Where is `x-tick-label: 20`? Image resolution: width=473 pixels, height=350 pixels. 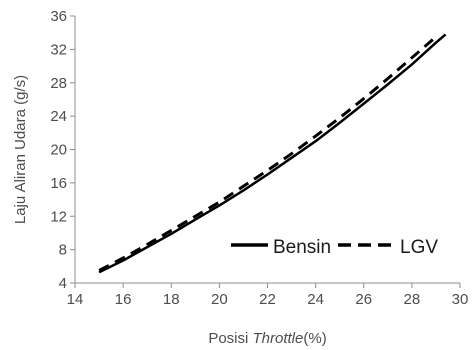
x-tick-label: 20 is located at coordinates (219, 299).